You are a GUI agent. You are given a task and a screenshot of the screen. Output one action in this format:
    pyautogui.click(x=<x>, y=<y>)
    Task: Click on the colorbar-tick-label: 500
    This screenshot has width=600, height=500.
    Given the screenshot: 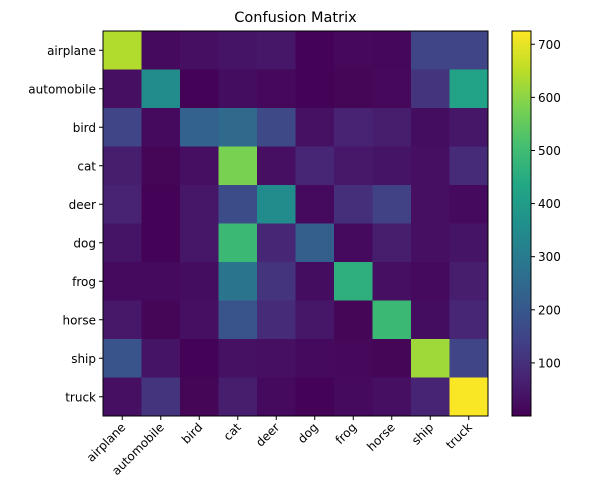 What is the action you would take?
    pyautogui.click(x=549, y=151)
    